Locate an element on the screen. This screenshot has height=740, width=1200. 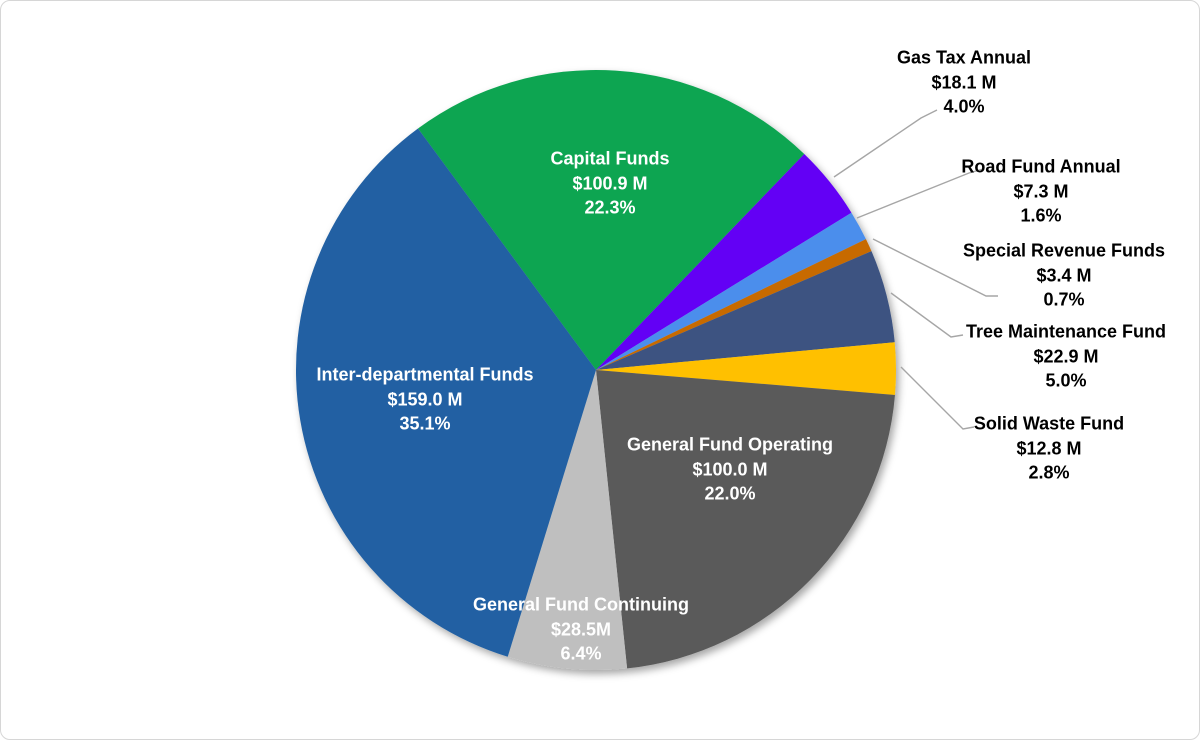
pie-slice-tree-maintenance-fund is located at coordinates (745, 310).